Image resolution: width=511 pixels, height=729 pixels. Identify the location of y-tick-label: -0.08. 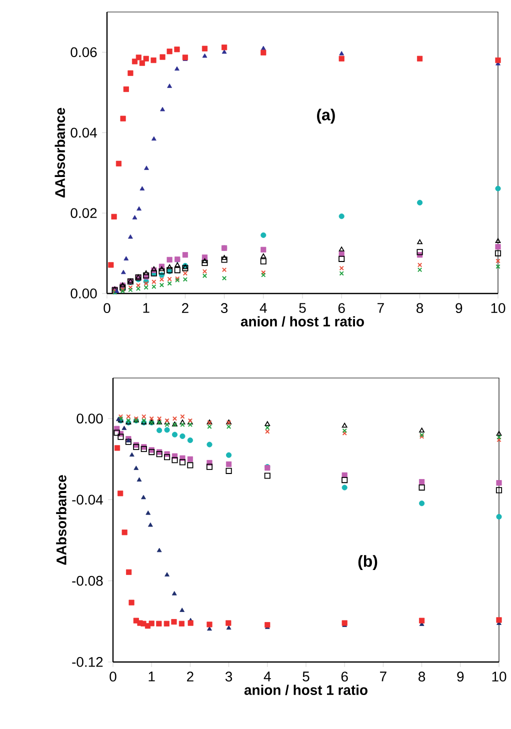
(87, 581).